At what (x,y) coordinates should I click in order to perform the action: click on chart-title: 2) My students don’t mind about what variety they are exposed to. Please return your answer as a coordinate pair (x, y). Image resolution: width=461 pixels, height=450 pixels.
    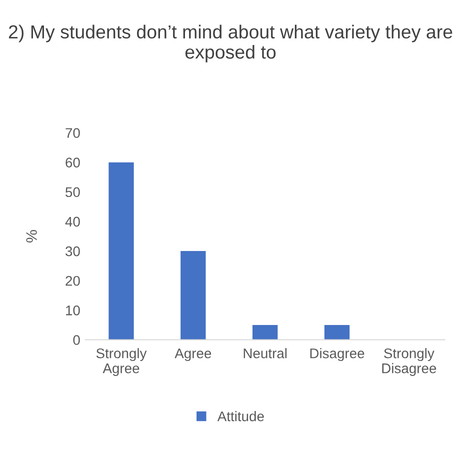
    Looking at the image, I should click on (230, 43).